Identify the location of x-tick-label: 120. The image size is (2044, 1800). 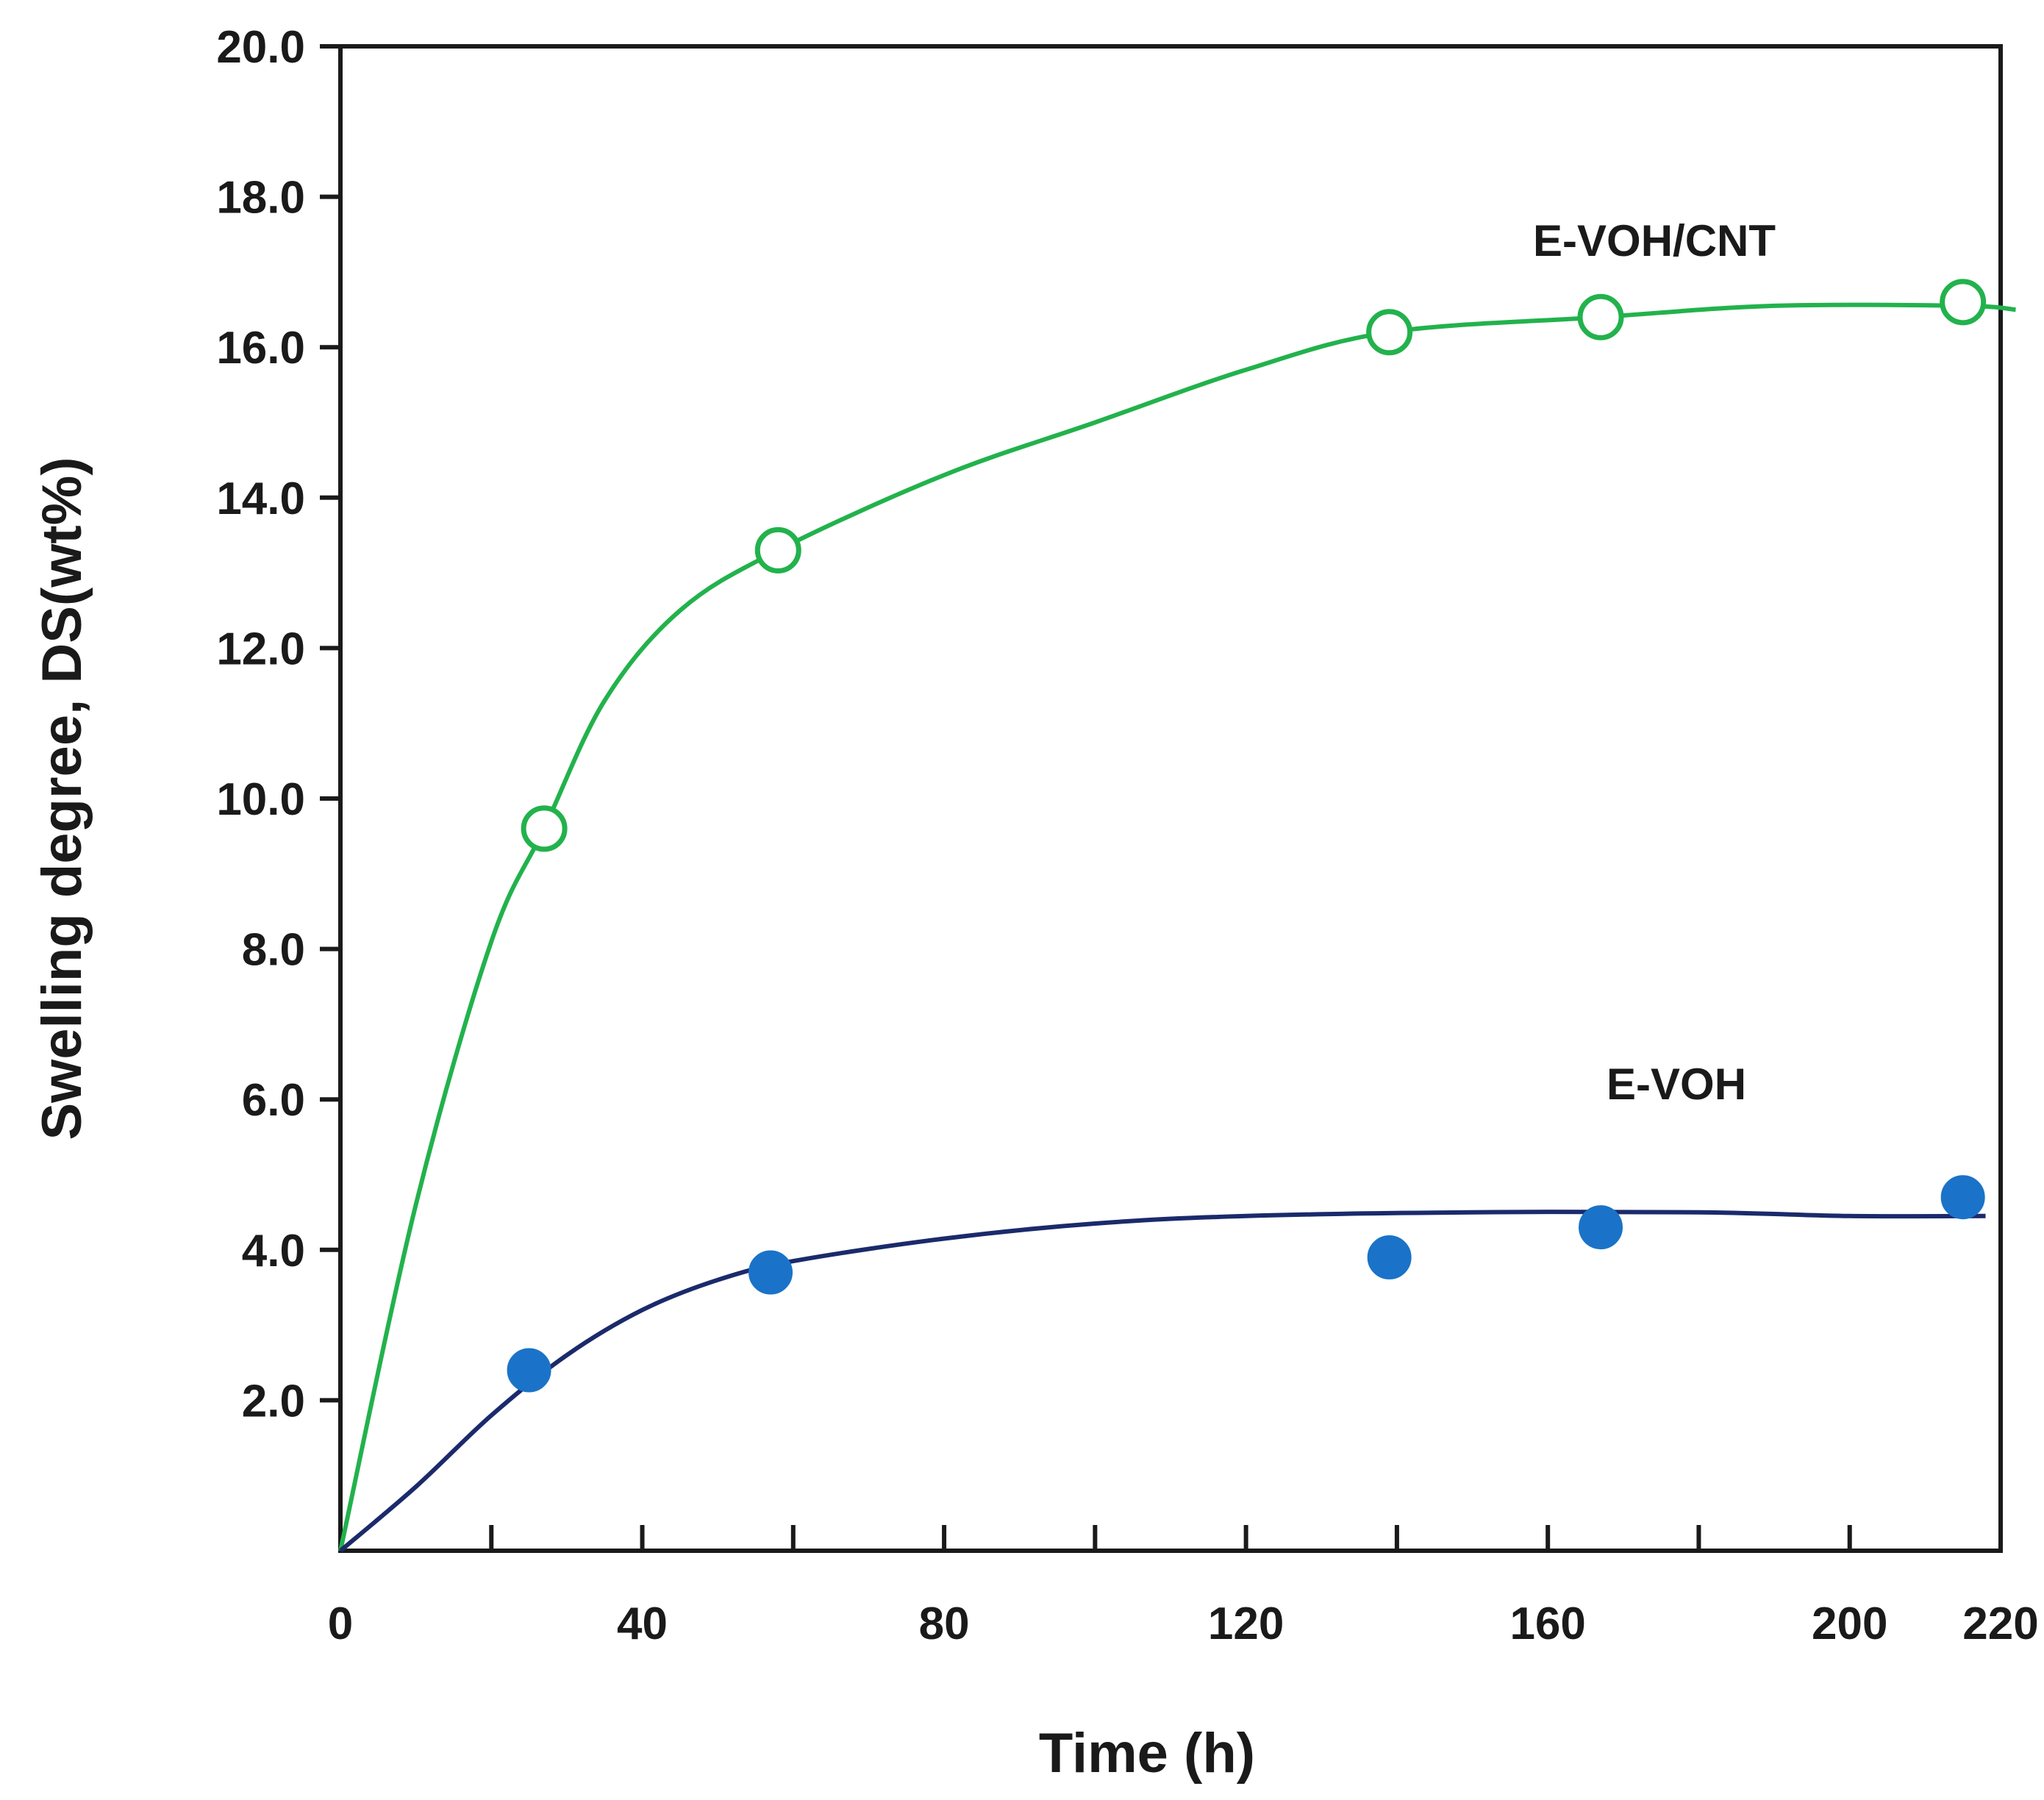
(1246, 1624).